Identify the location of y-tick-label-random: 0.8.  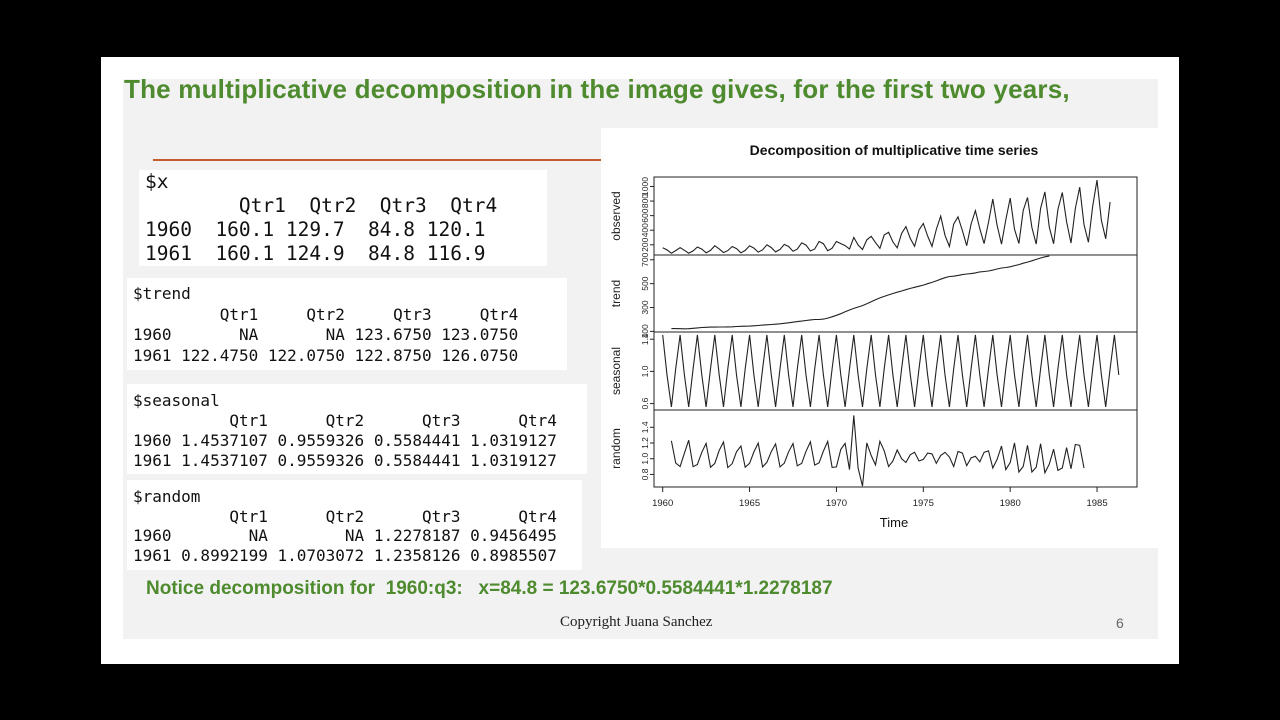
(645, 474).